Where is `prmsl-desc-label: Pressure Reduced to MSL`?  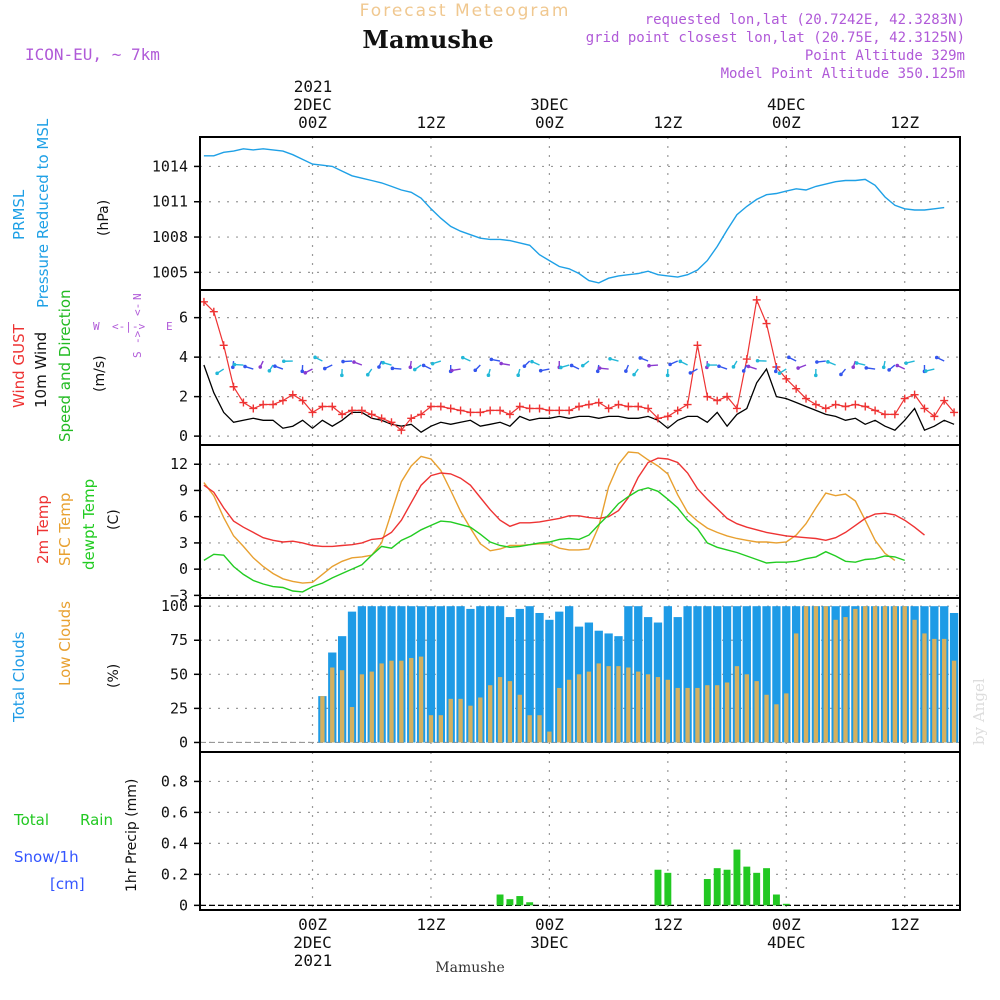 prmsl-desc-label: Pressure Reduced to MSL is located at coordinates (43, 213).